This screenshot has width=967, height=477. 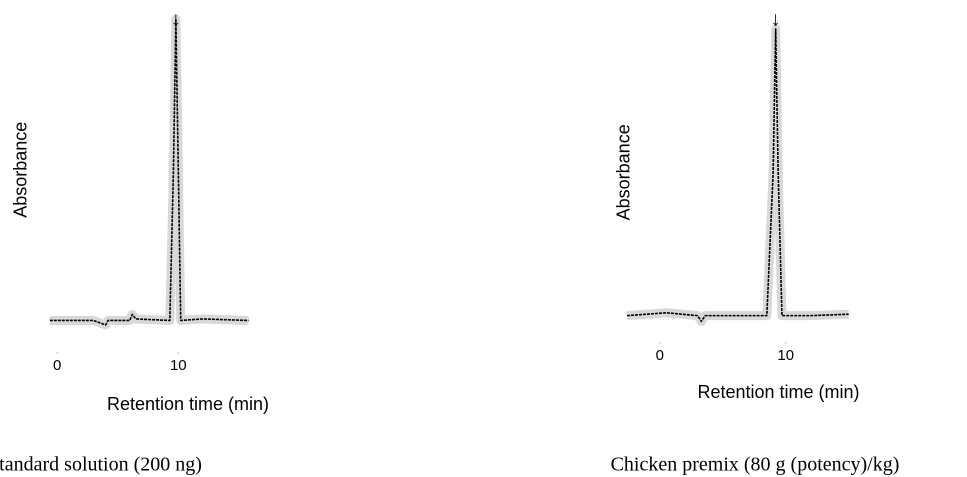 What do you see at coordinates (755, 465) in the screenshot?
I see `caption: Chicken premix (80 g (potency)/kg)` at bounding box center [755, 465].